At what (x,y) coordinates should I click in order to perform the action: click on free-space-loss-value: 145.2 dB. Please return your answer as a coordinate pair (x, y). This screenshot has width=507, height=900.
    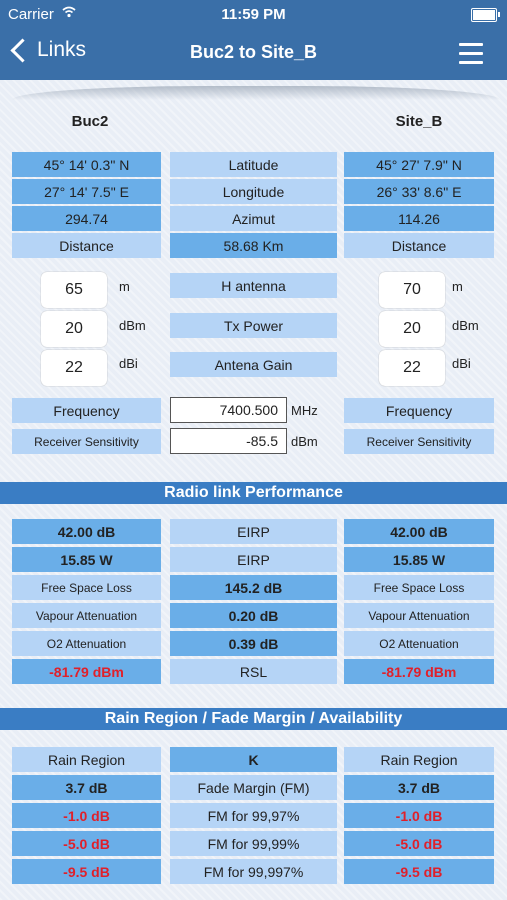
    Looking at the image, I should click on (253, 587).